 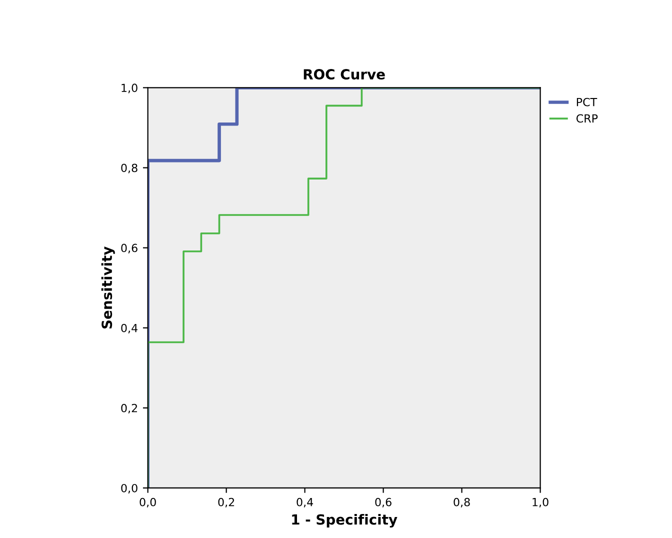 I want to click on y-tick-label: 1,0, so click(x=130, y=89).